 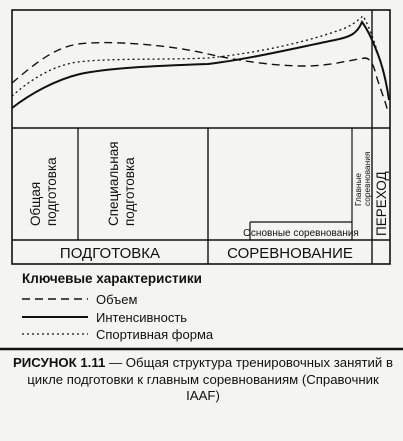 What do you see at coordinates (51, 191) in the screenshot?
I see `label-general-prep-line2: подготовка` at bounding box center [51, 191].